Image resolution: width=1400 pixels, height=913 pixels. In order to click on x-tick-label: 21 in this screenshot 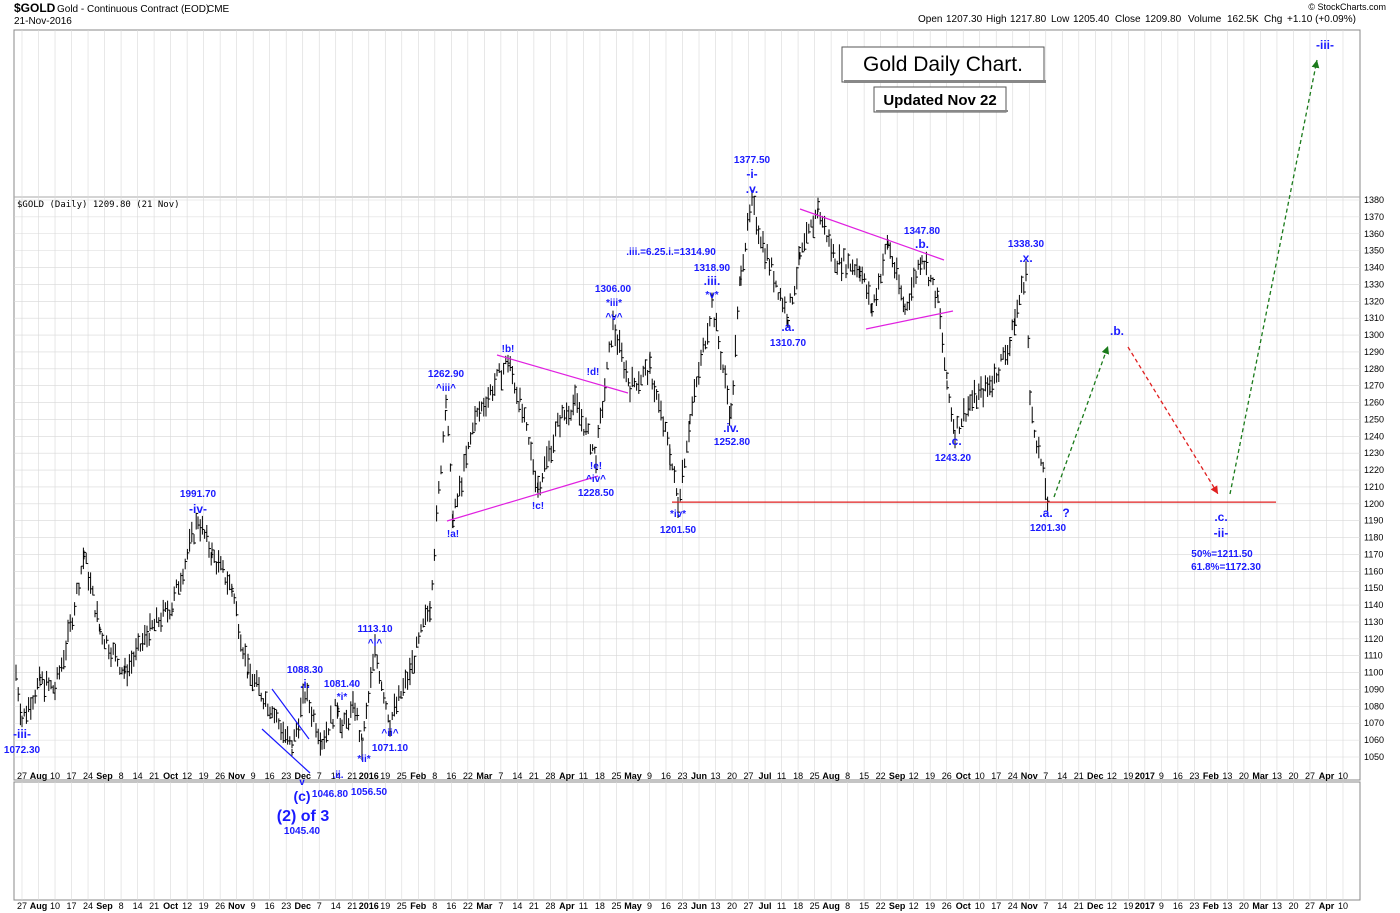, I will do `click(534, 776)`.